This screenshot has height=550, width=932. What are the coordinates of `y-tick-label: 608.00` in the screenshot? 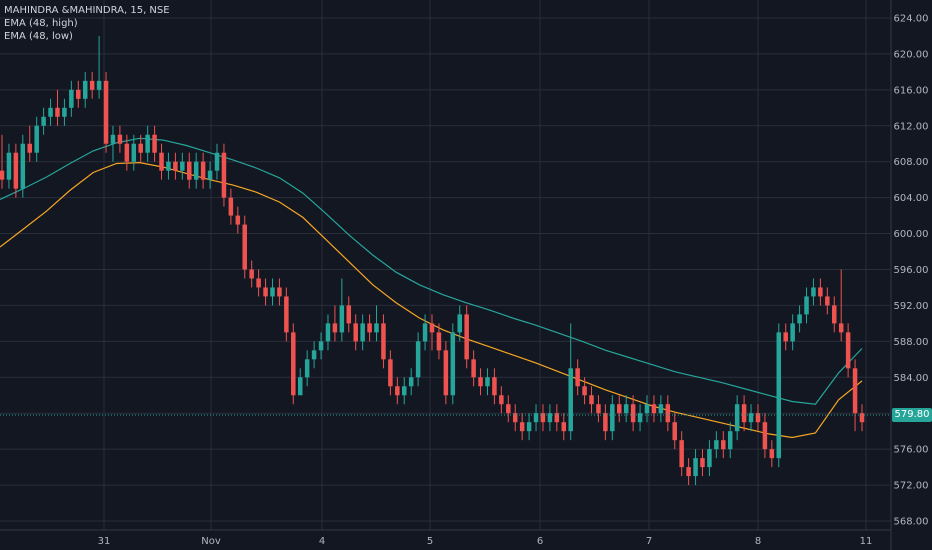 It's located at (911, 162).